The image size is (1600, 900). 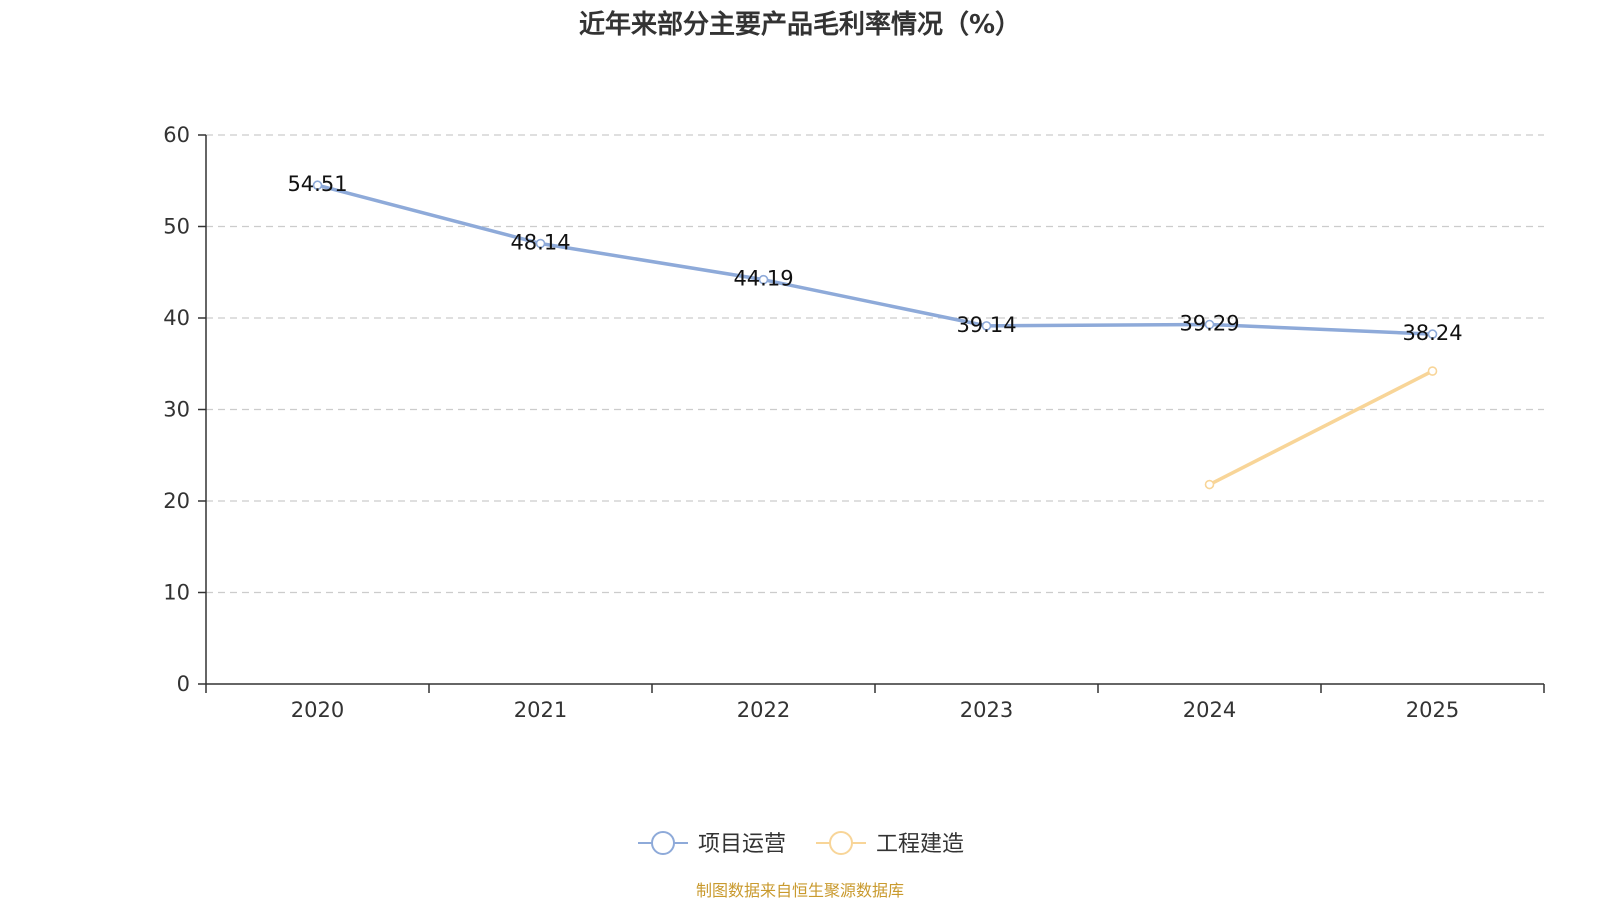 What do you see at coordinates (176, 501) in the screenshot?
I see `y-tick-label: 20` at bounding box center [176, 501].